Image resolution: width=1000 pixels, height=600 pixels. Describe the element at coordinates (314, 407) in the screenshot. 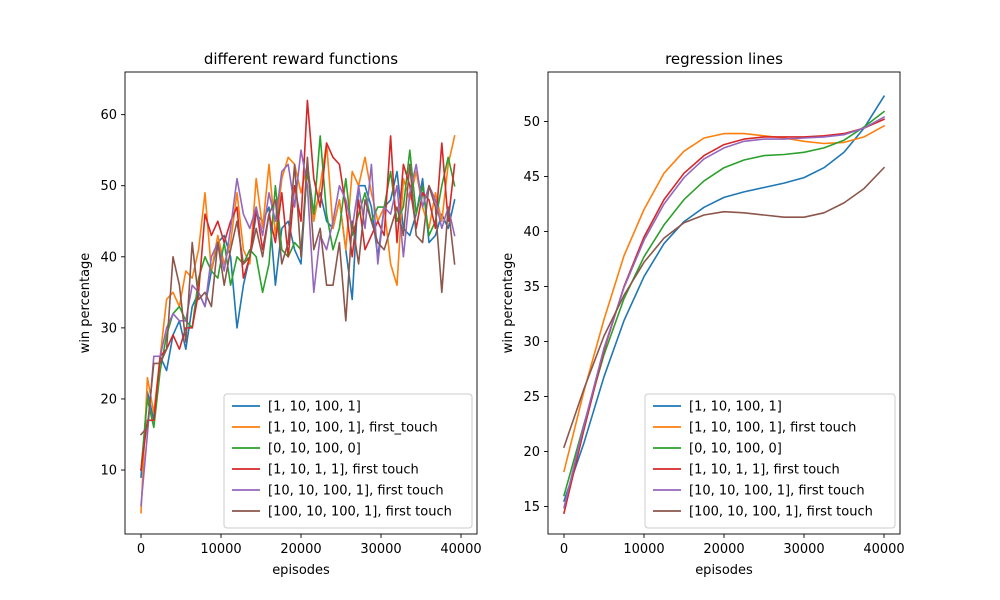

I see `chart-1-legend-label-1: [1, 10, 100, 1]` at that location.